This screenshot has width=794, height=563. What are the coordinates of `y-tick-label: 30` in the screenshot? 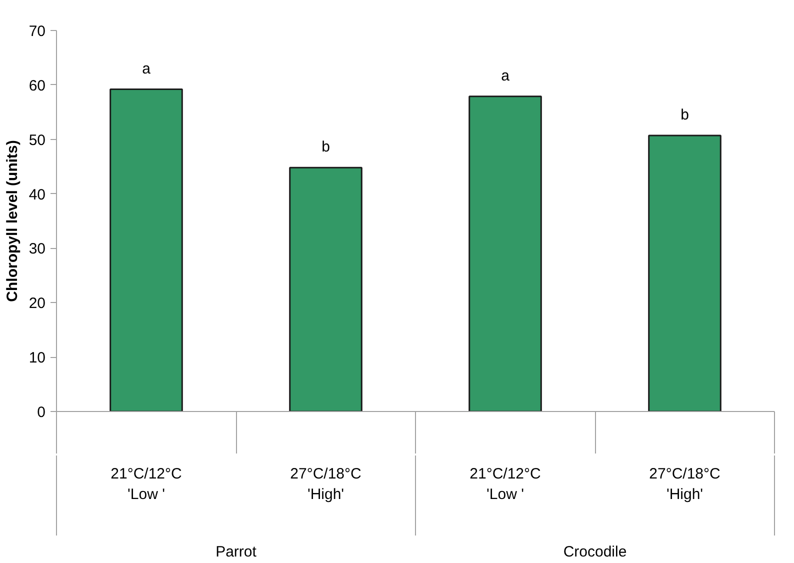 It's located at (37, 249).